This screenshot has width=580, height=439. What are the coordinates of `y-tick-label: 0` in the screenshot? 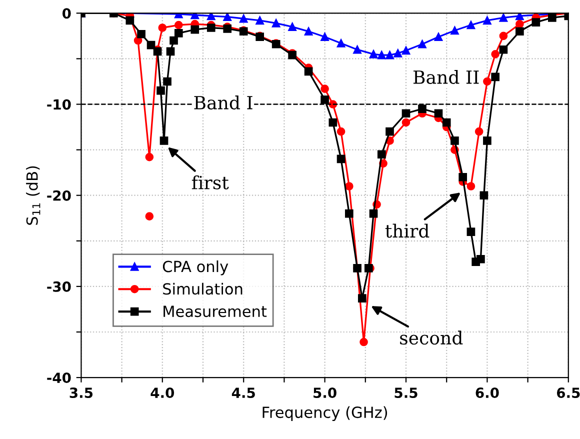 It's located at (66, 13).